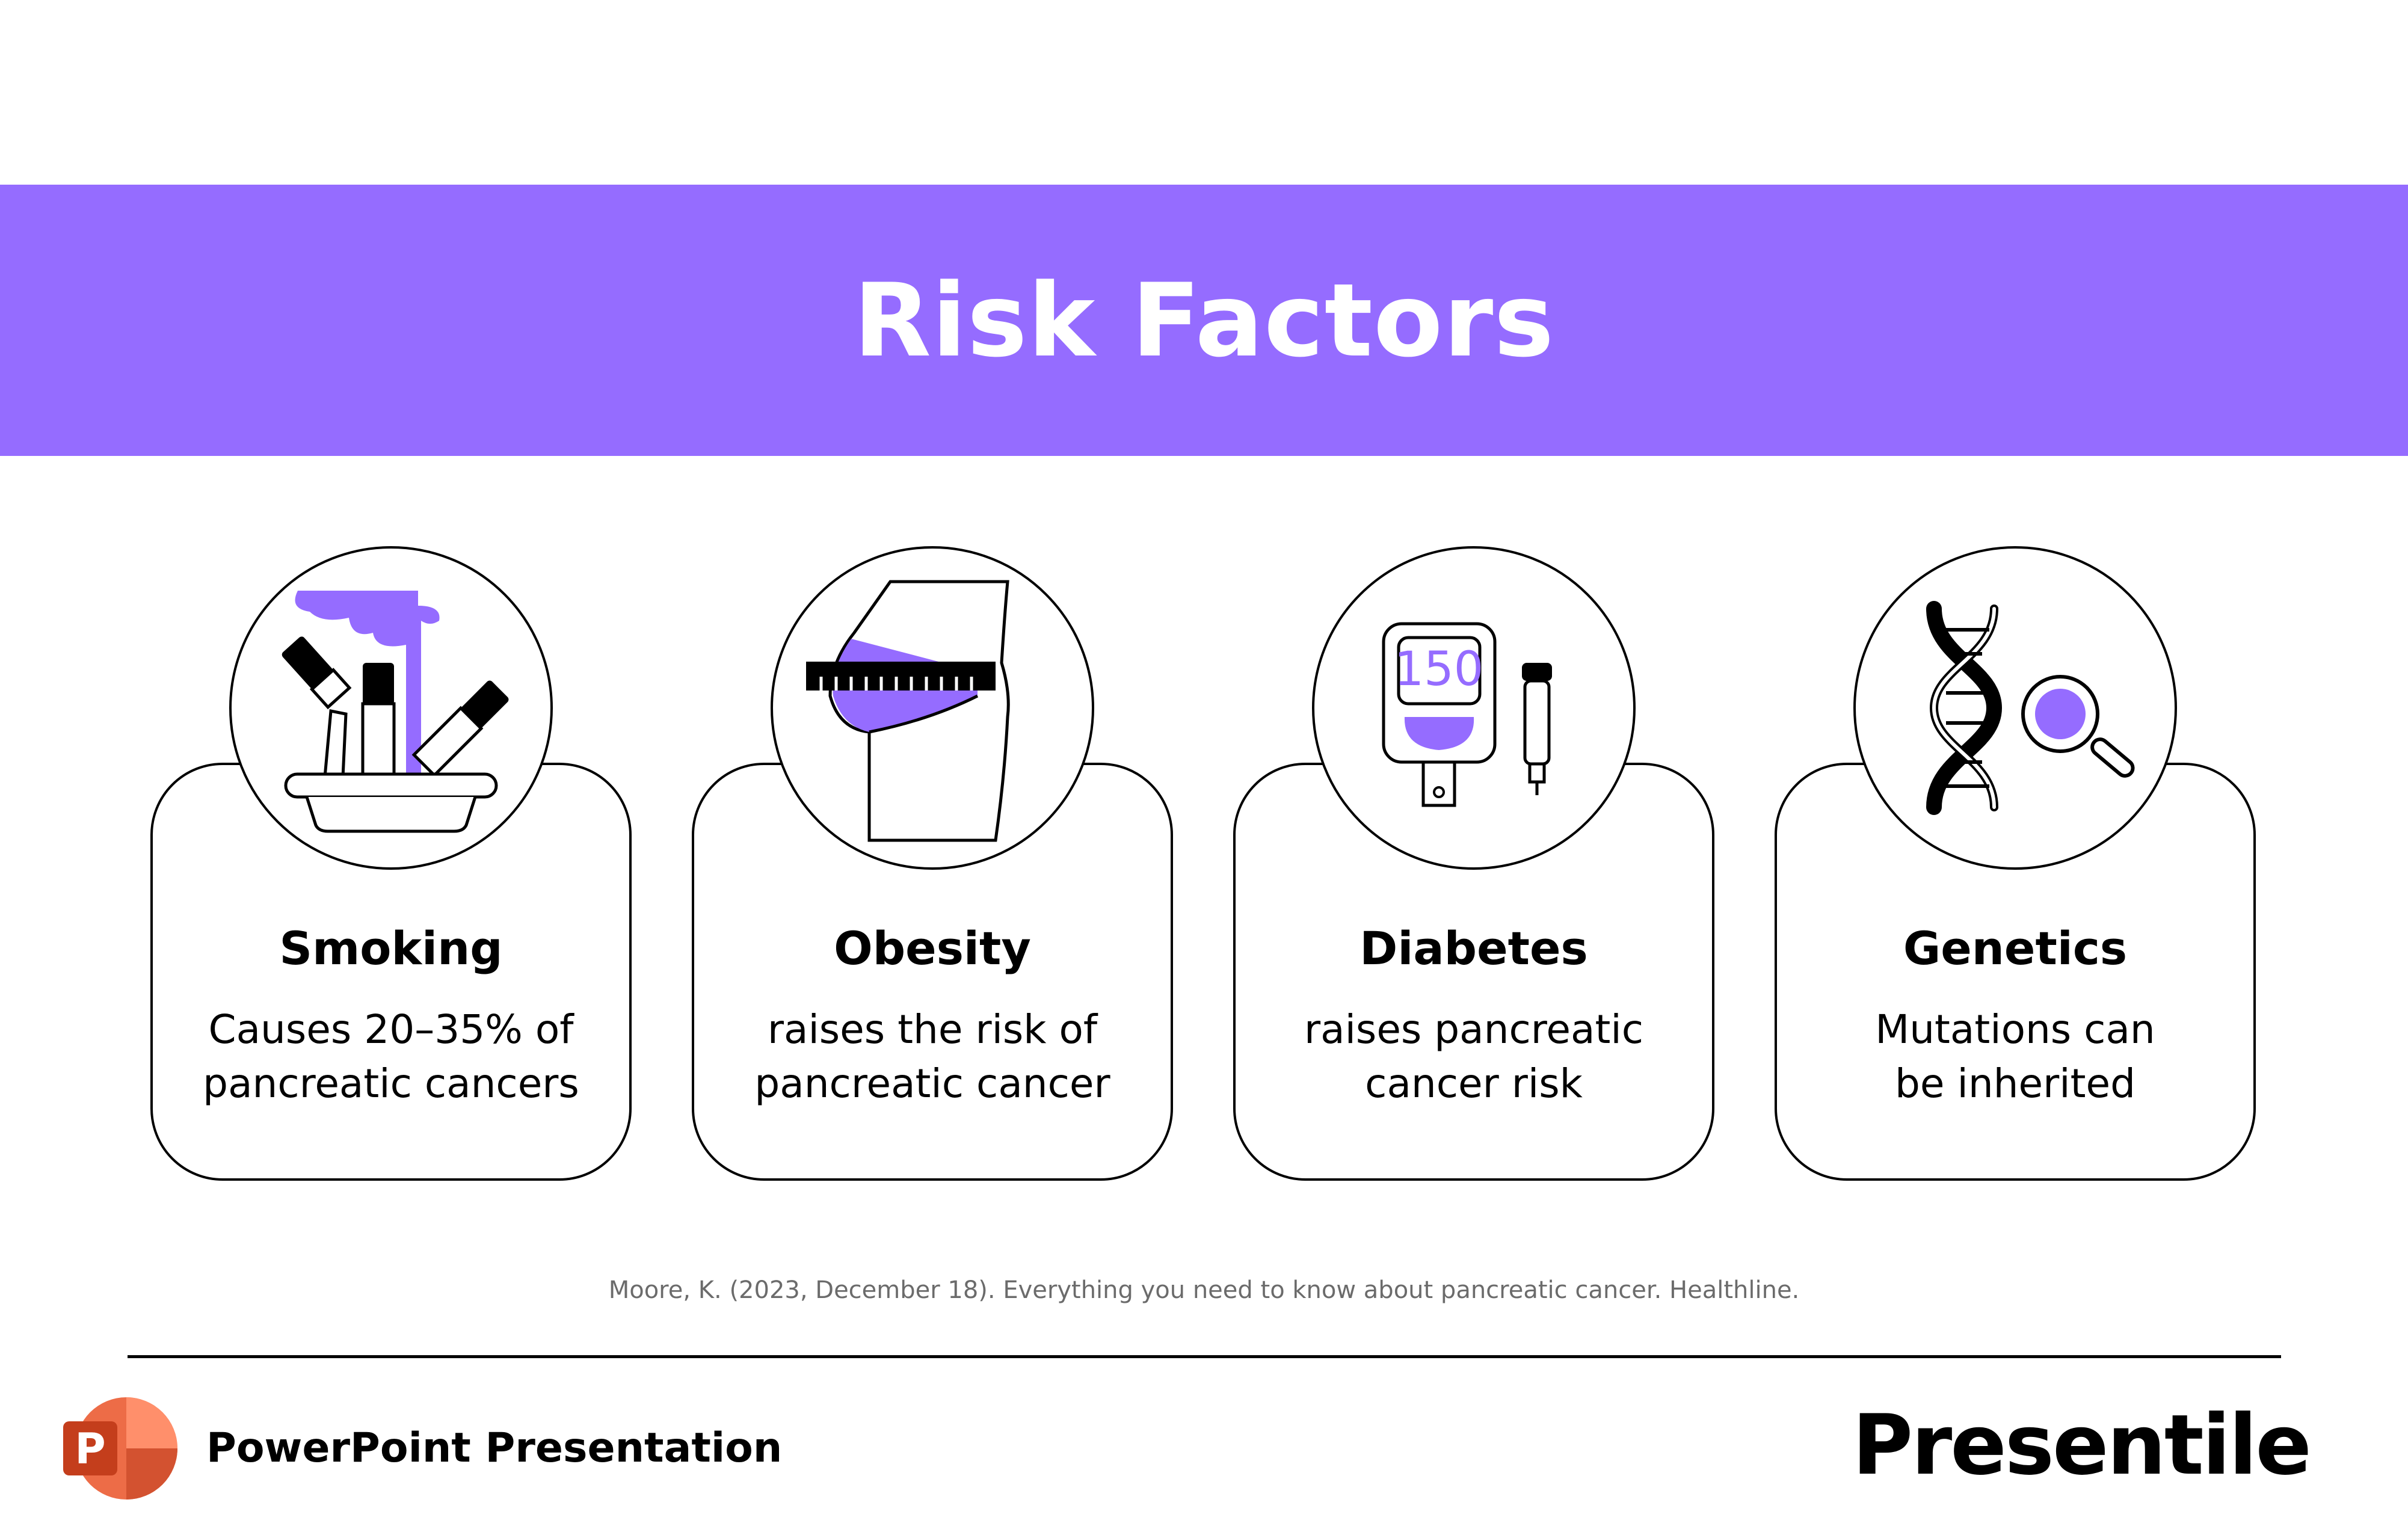  I want to click on smoking-icon, so click(396, 712).